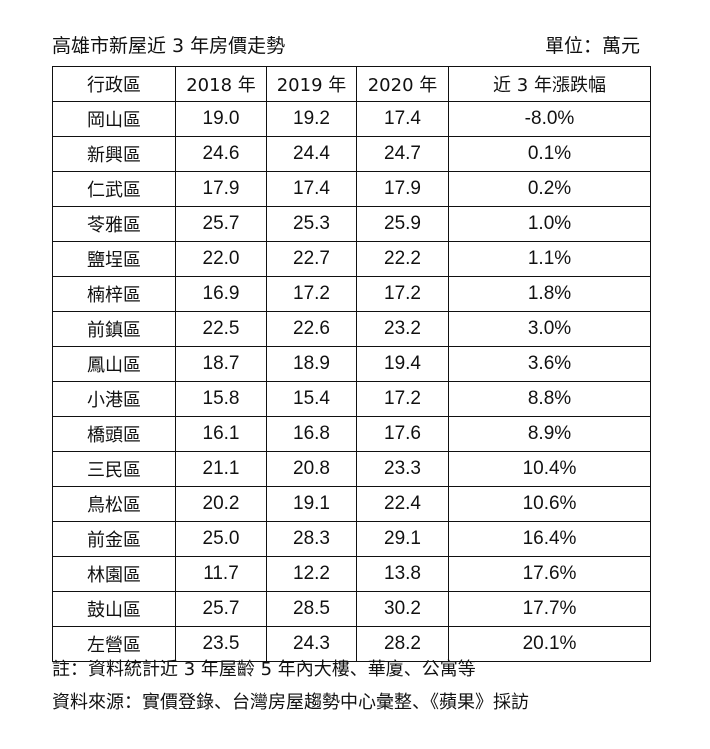  Describe the element at coordinates (221, 154) in the screenshot. I see `price-2018-cell: 24.6` at that location.